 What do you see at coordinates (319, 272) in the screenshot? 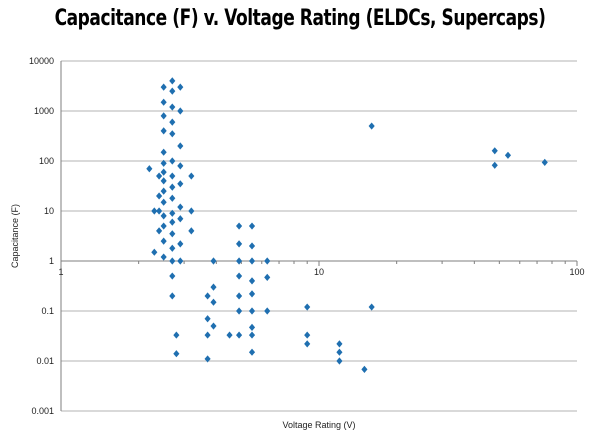
I see `x-tick-label: 10` at bounding box center [319, 272].